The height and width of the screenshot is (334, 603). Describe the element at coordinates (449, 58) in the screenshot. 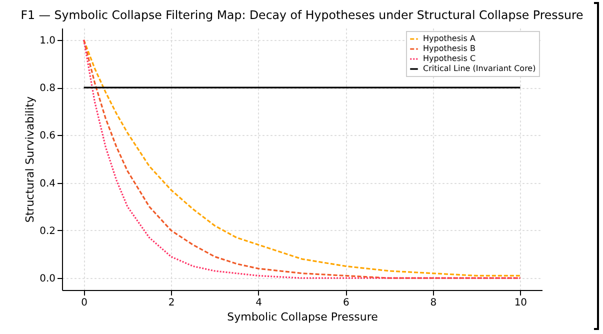

I see `legend-label: Hypothesis C` at that location.